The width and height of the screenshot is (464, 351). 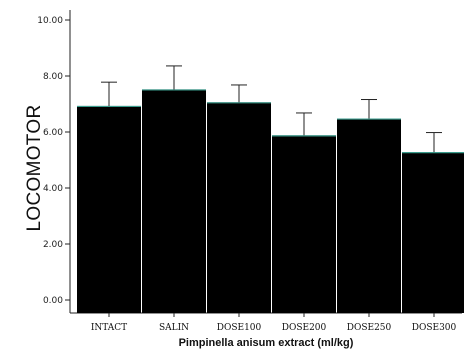 I want to click on x-tick-label: DOSE100, so click(x=239, y=328).